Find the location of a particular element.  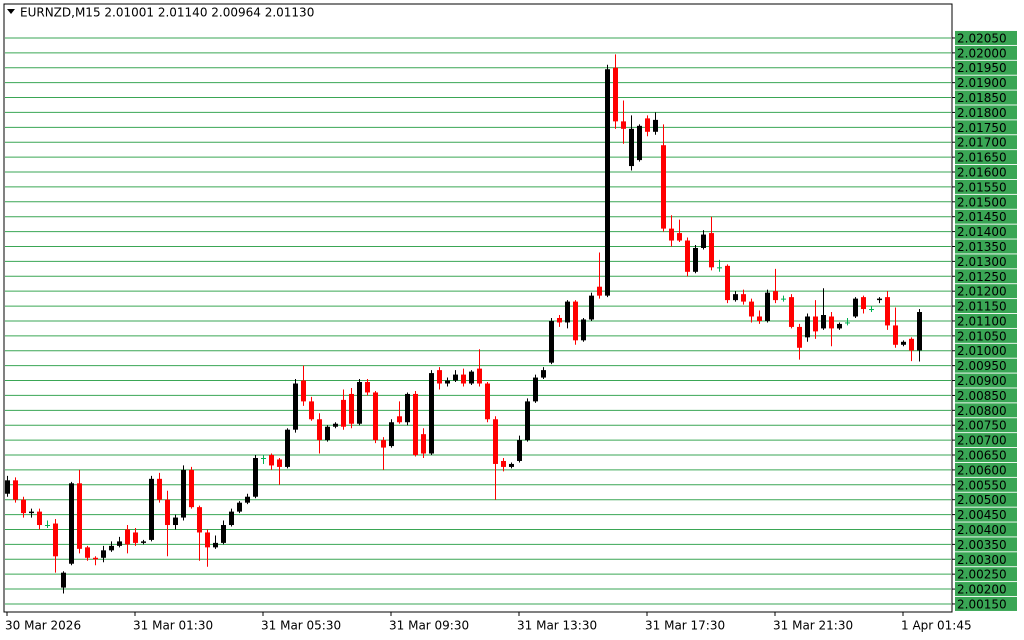

y-tick-label: 2.01550 is located at coordinates (982, 187).